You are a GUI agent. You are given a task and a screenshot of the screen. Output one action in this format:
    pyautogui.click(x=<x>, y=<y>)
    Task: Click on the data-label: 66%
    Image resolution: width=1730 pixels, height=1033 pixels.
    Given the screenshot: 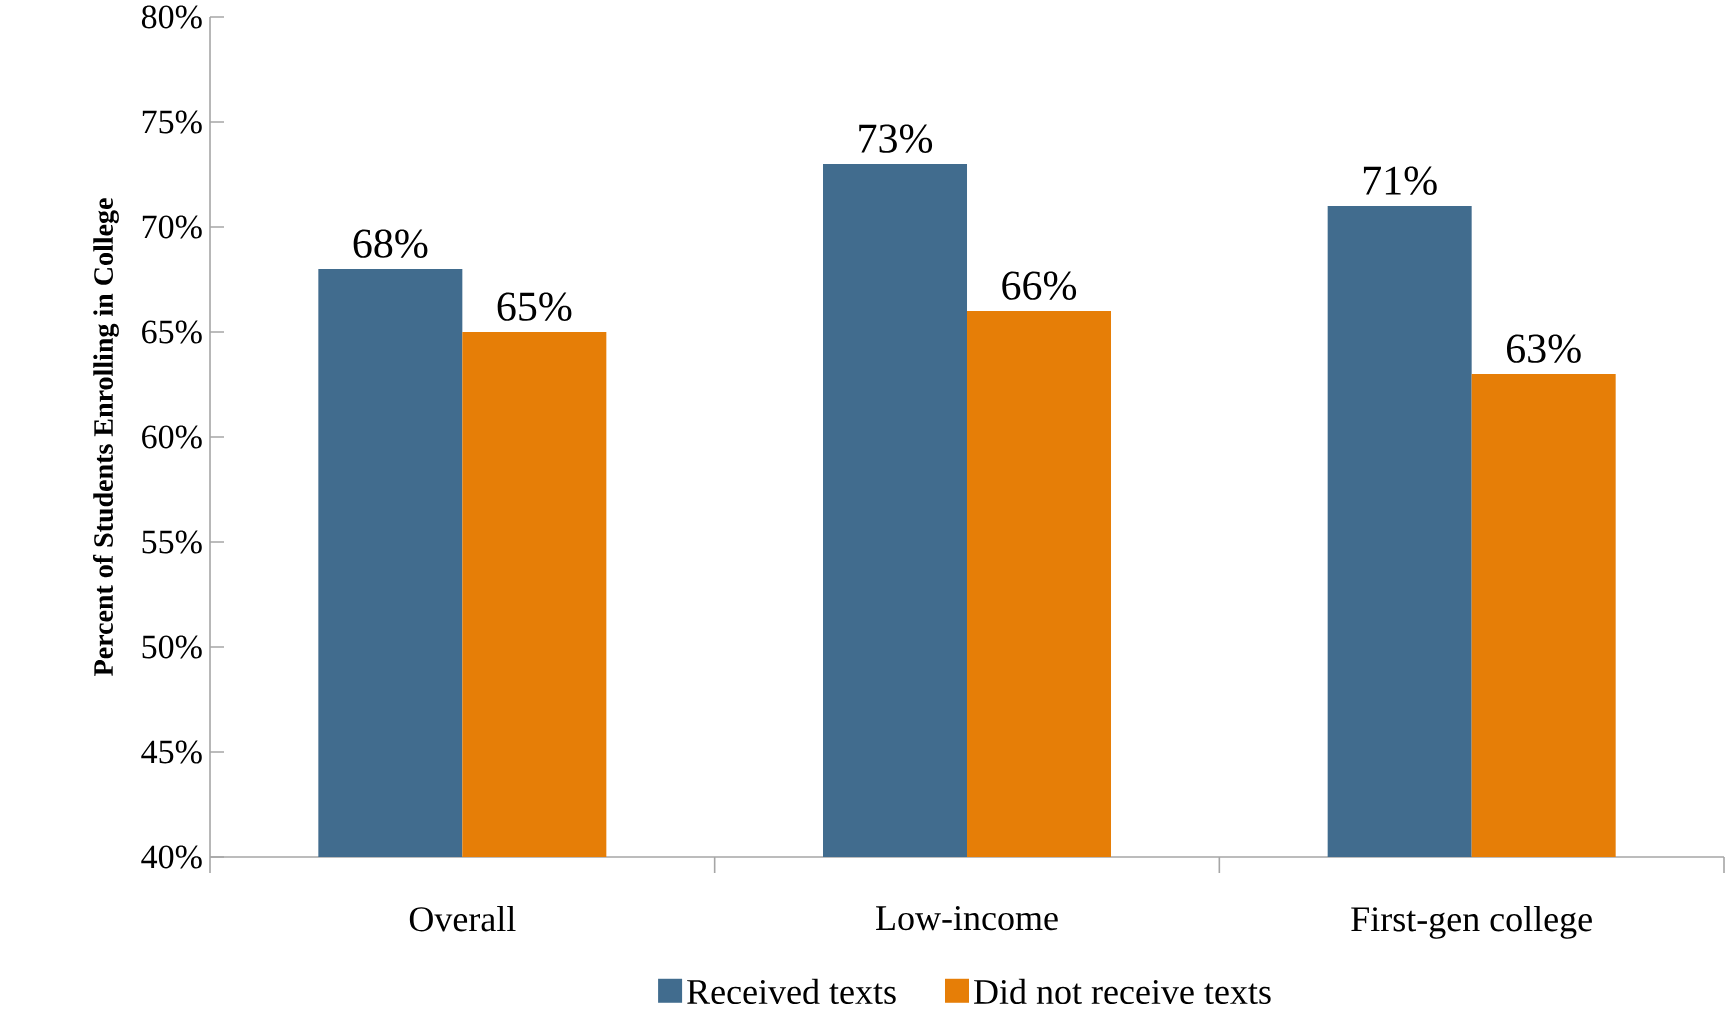 What is the action you would take?
    pyautogui.click(x=1039, y=285)
    